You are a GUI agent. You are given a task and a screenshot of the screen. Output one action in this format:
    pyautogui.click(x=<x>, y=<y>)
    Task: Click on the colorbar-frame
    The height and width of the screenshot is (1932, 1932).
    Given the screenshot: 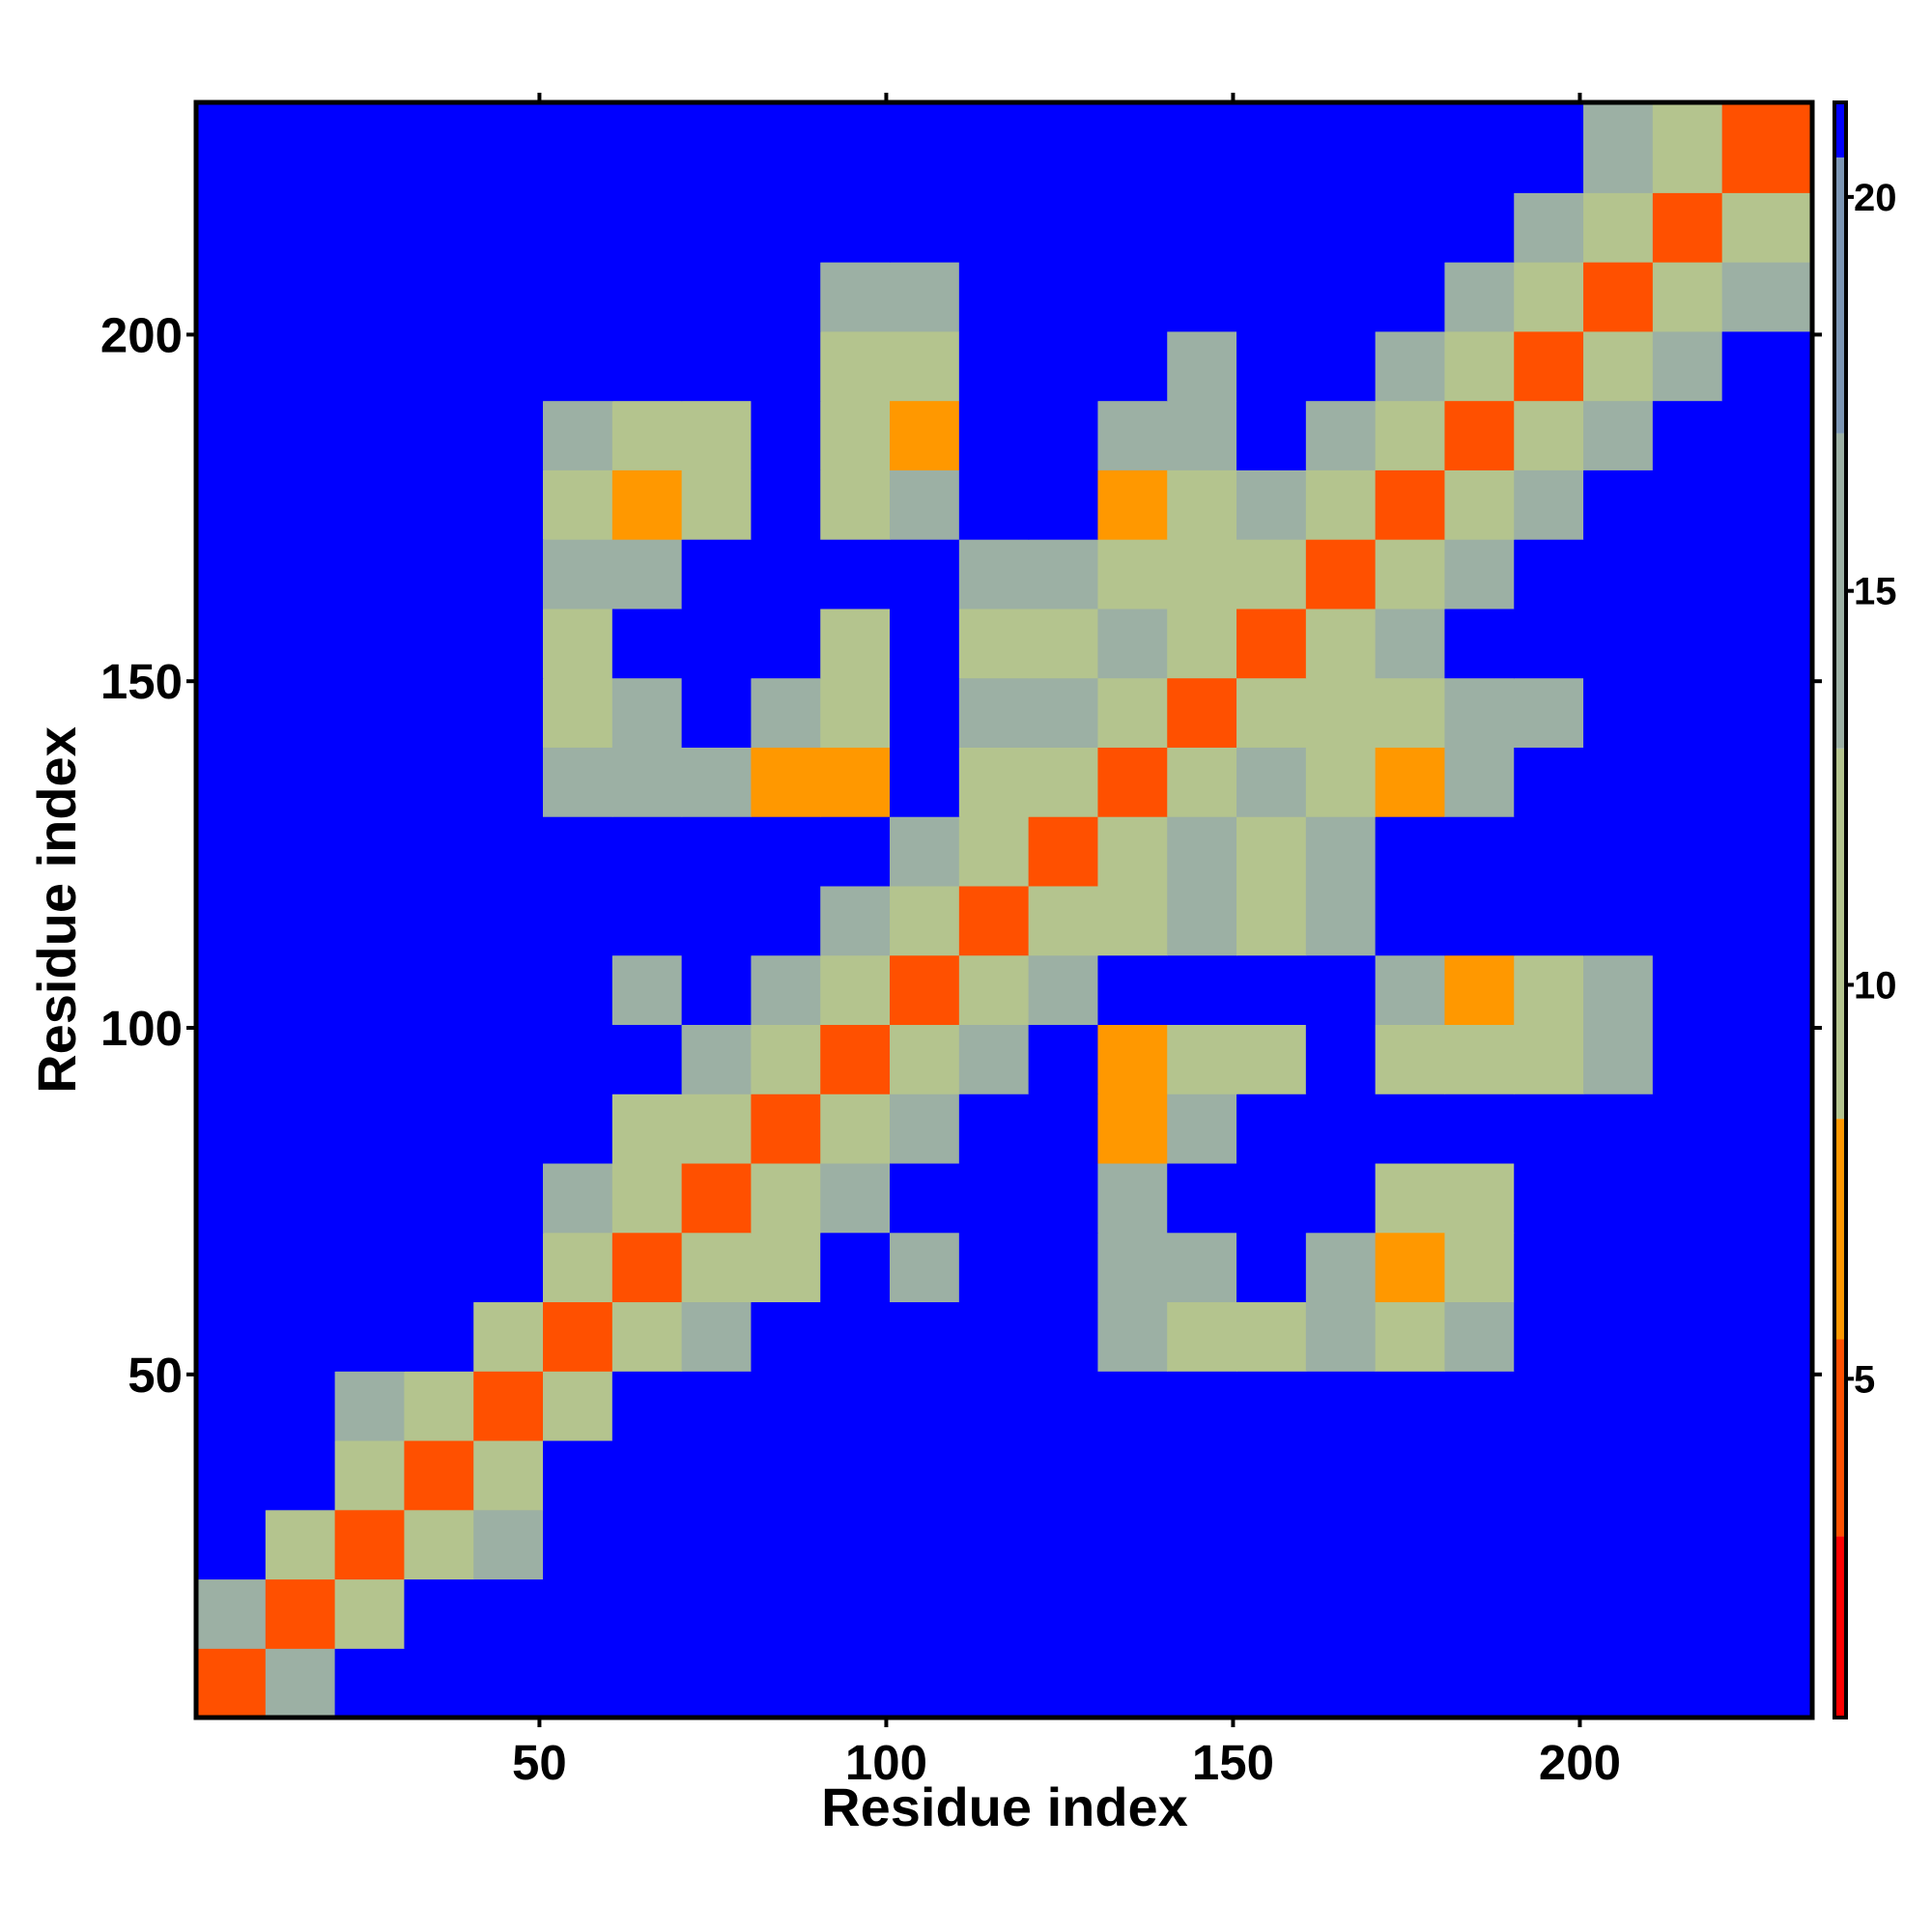 What is the action you would take?
    pyautogui.click(x=1840, y=909)
    